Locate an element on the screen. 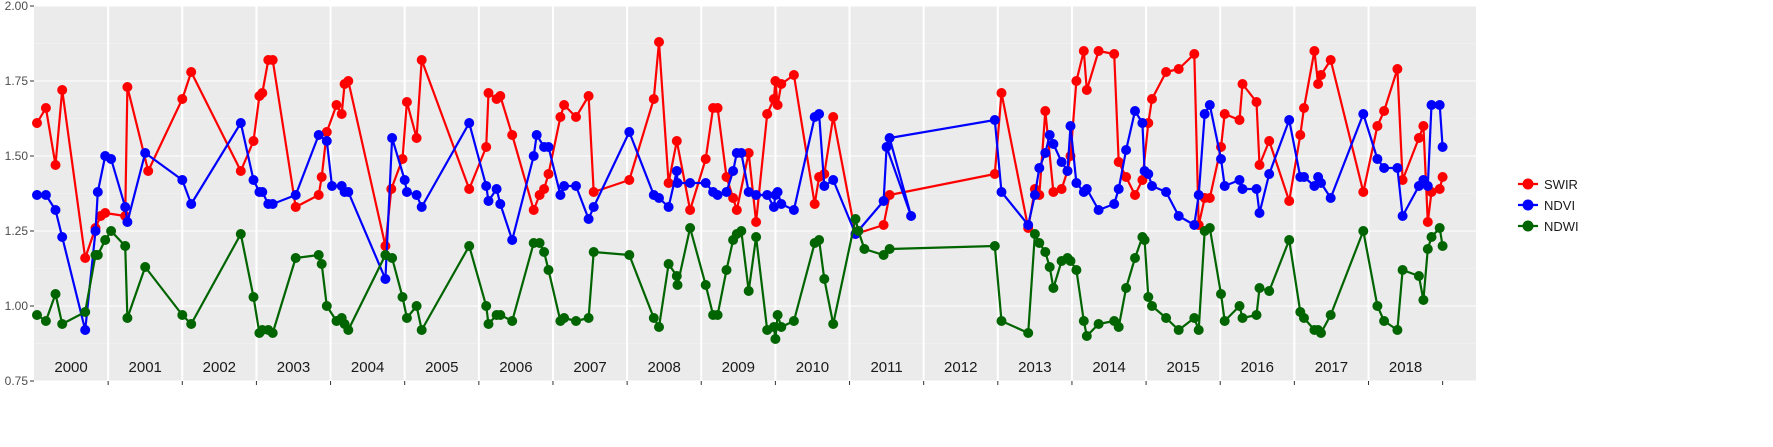 The height and width of the screenshot is (447, 1773). y-tick-label: 0.75 is located at coordinates (17, 381).